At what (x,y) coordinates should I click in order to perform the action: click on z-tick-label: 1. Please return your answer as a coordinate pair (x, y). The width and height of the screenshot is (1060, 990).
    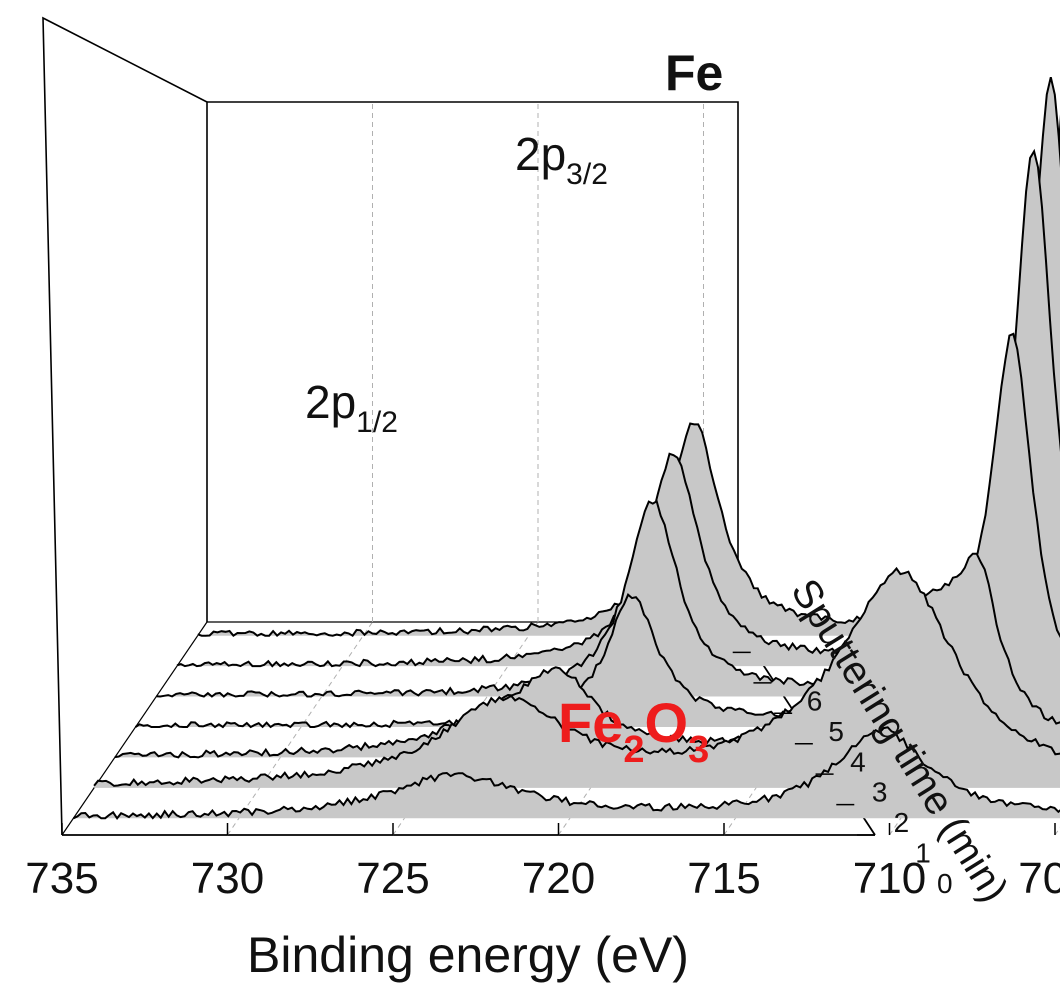
    Looking at the image, I should click on (923, 853).